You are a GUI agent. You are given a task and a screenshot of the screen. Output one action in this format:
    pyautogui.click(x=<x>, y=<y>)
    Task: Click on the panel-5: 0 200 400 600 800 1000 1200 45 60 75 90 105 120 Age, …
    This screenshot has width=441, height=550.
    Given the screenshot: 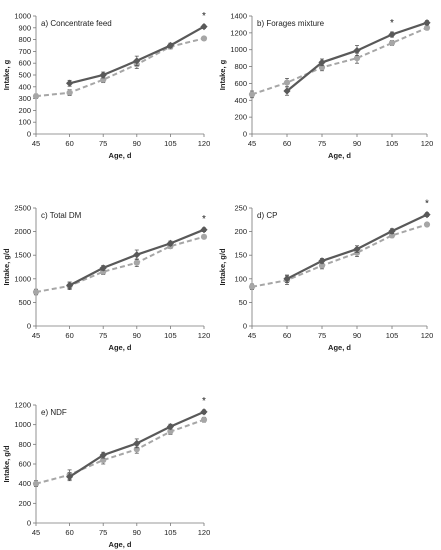 What is the action you would take?
    pyautogui.click(x=106, y=472)
    